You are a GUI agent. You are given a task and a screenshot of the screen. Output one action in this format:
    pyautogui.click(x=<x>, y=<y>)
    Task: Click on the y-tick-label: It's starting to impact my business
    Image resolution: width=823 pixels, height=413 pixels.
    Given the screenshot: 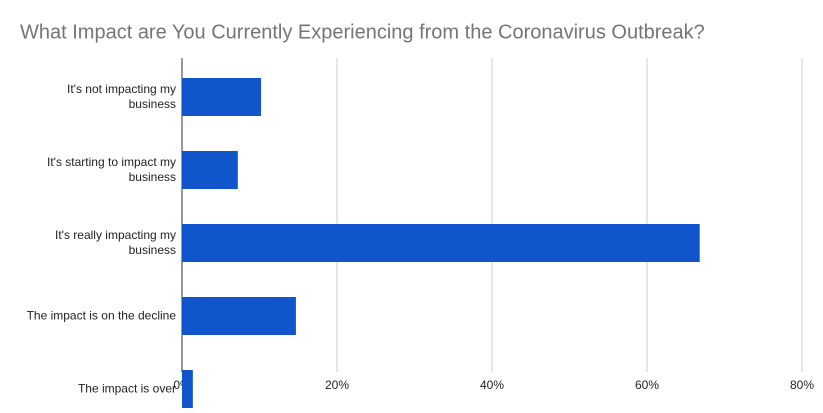 What is the action you would take?
    pyautogui.click(x=111, y=169)
    